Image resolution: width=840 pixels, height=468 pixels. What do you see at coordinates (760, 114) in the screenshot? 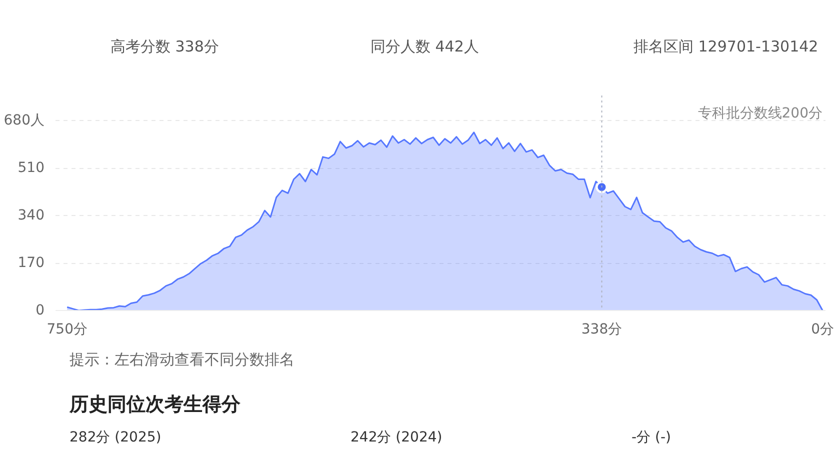
I see `annotation: 专科批分数线200分` at bounding box center [760, 114].